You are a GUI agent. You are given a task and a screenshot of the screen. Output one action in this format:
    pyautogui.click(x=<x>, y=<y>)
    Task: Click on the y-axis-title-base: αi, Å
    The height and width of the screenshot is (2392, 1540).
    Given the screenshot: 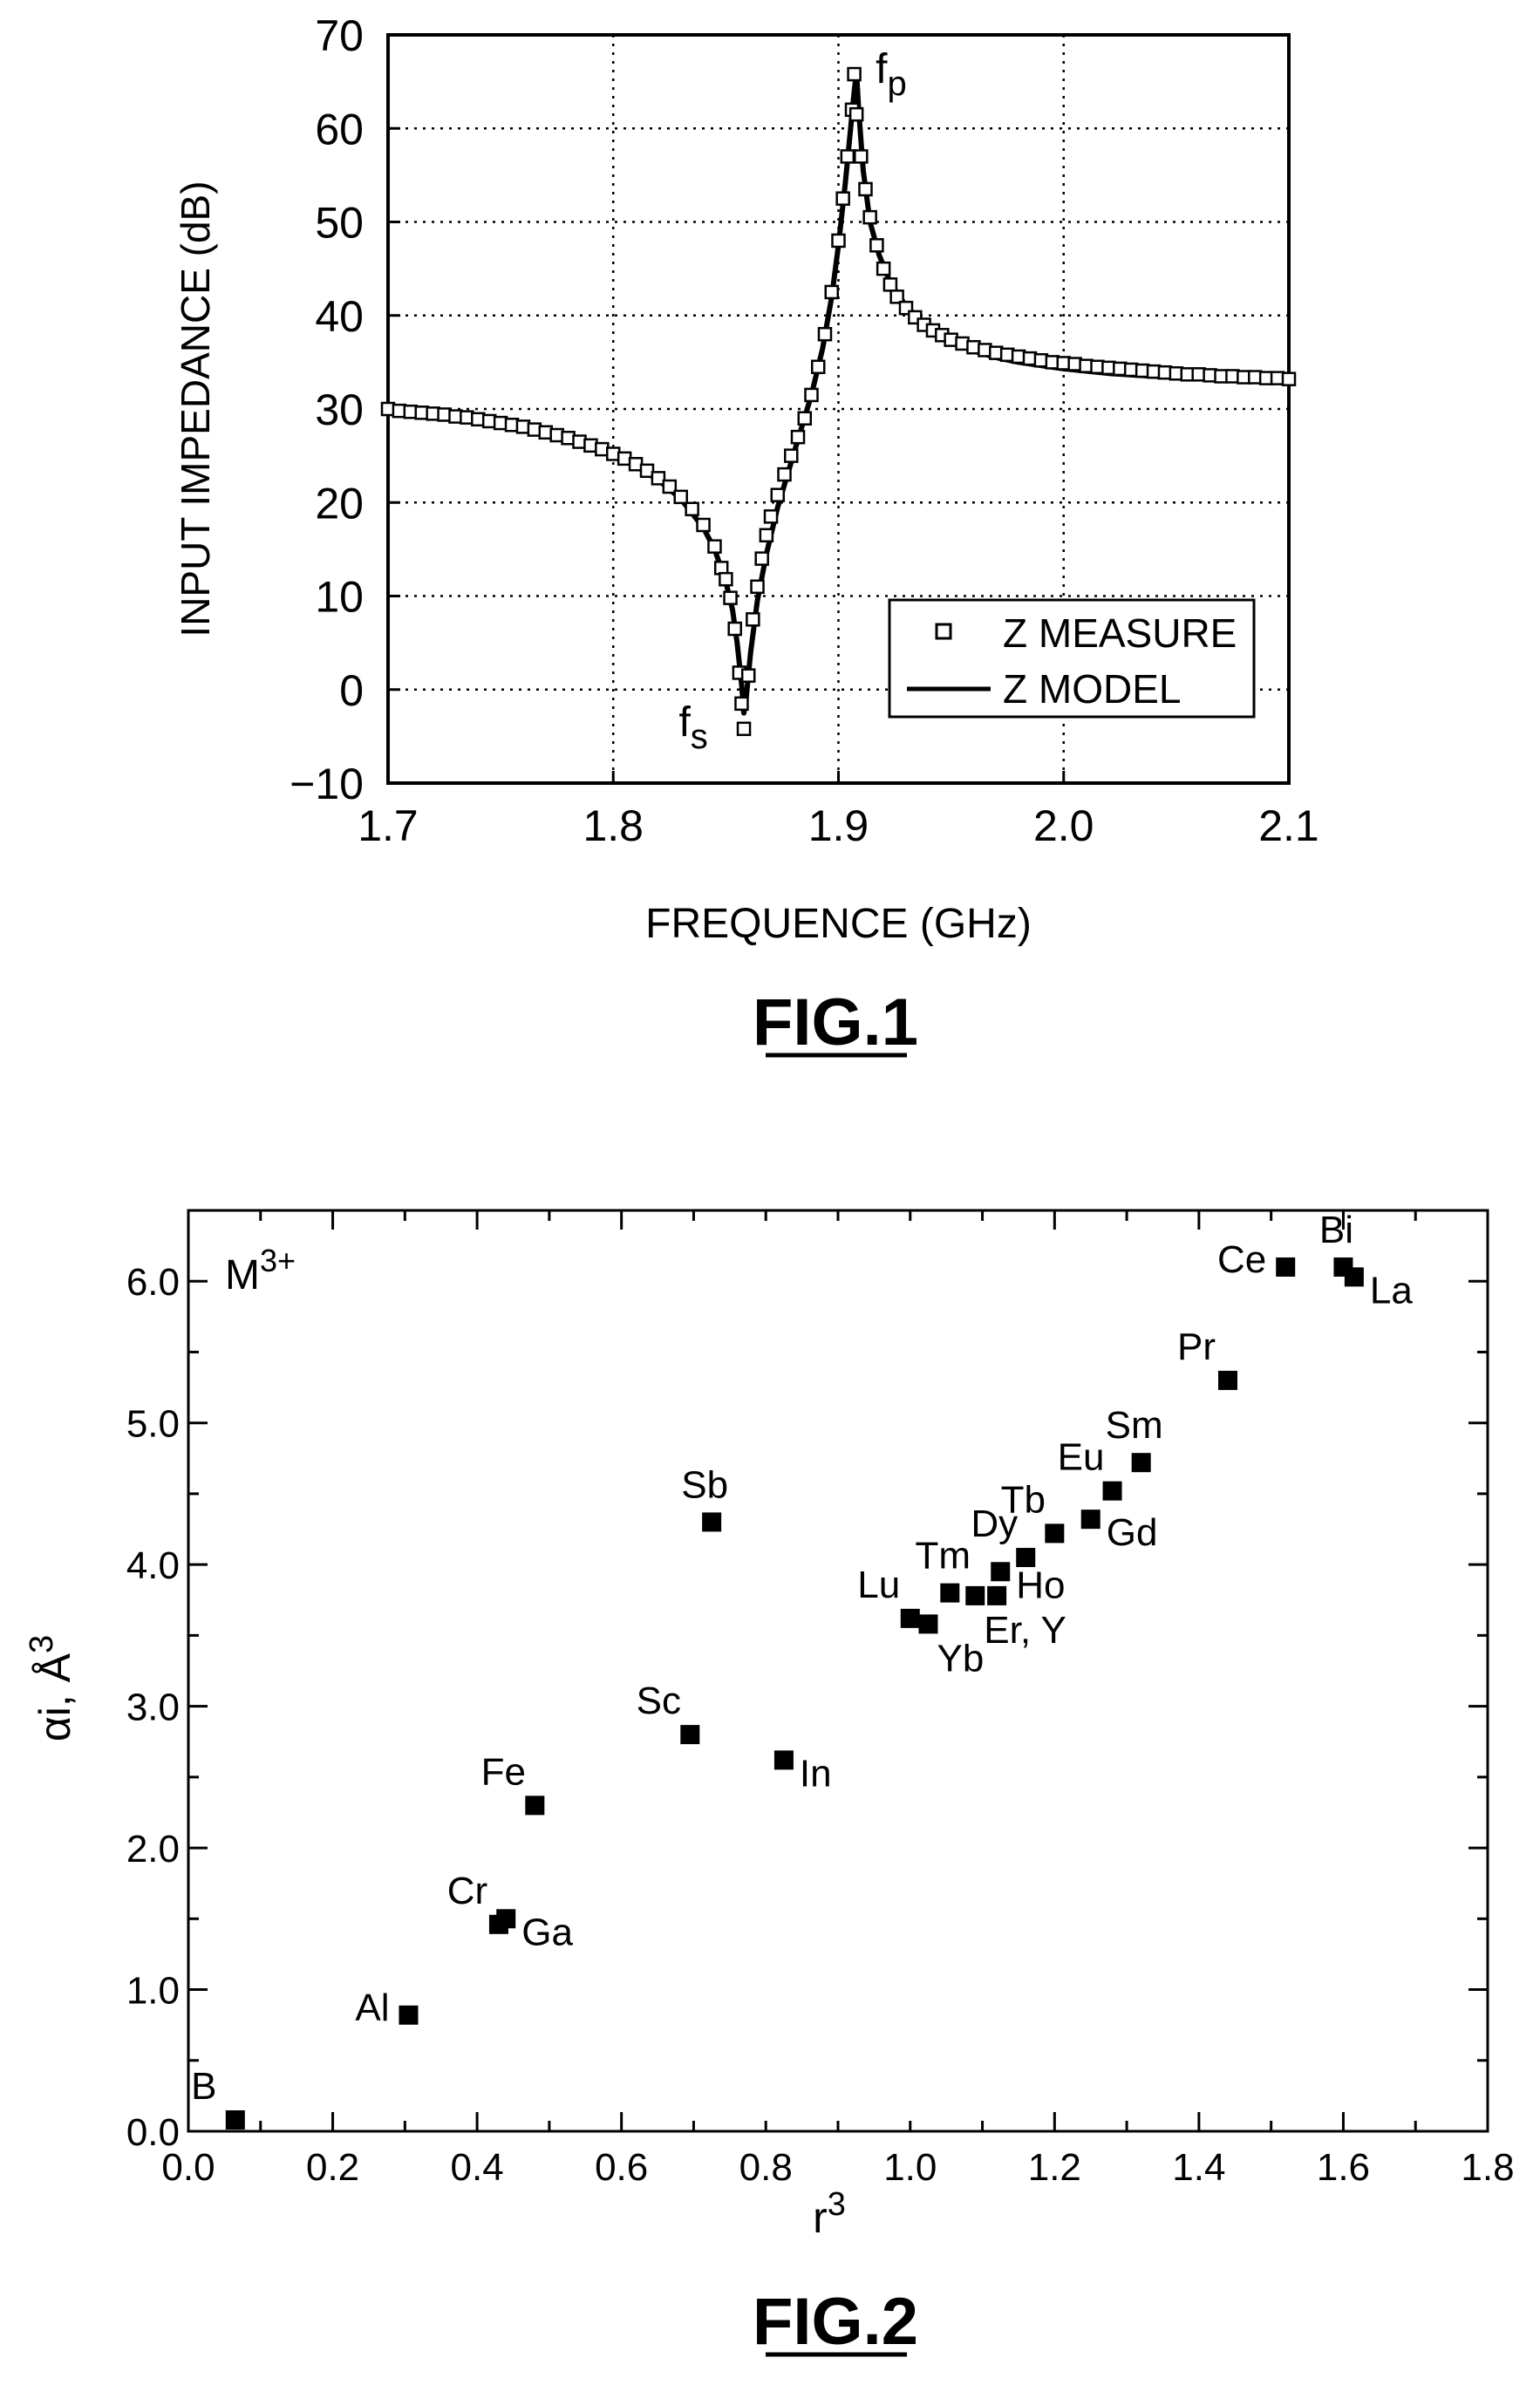 What is the action you would take?
    pyautogui.click(x=55, y=1697)
    